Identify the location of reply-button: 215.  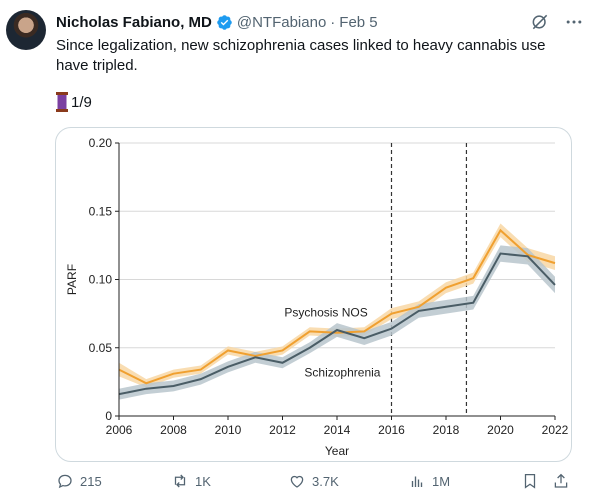
(79, 481).